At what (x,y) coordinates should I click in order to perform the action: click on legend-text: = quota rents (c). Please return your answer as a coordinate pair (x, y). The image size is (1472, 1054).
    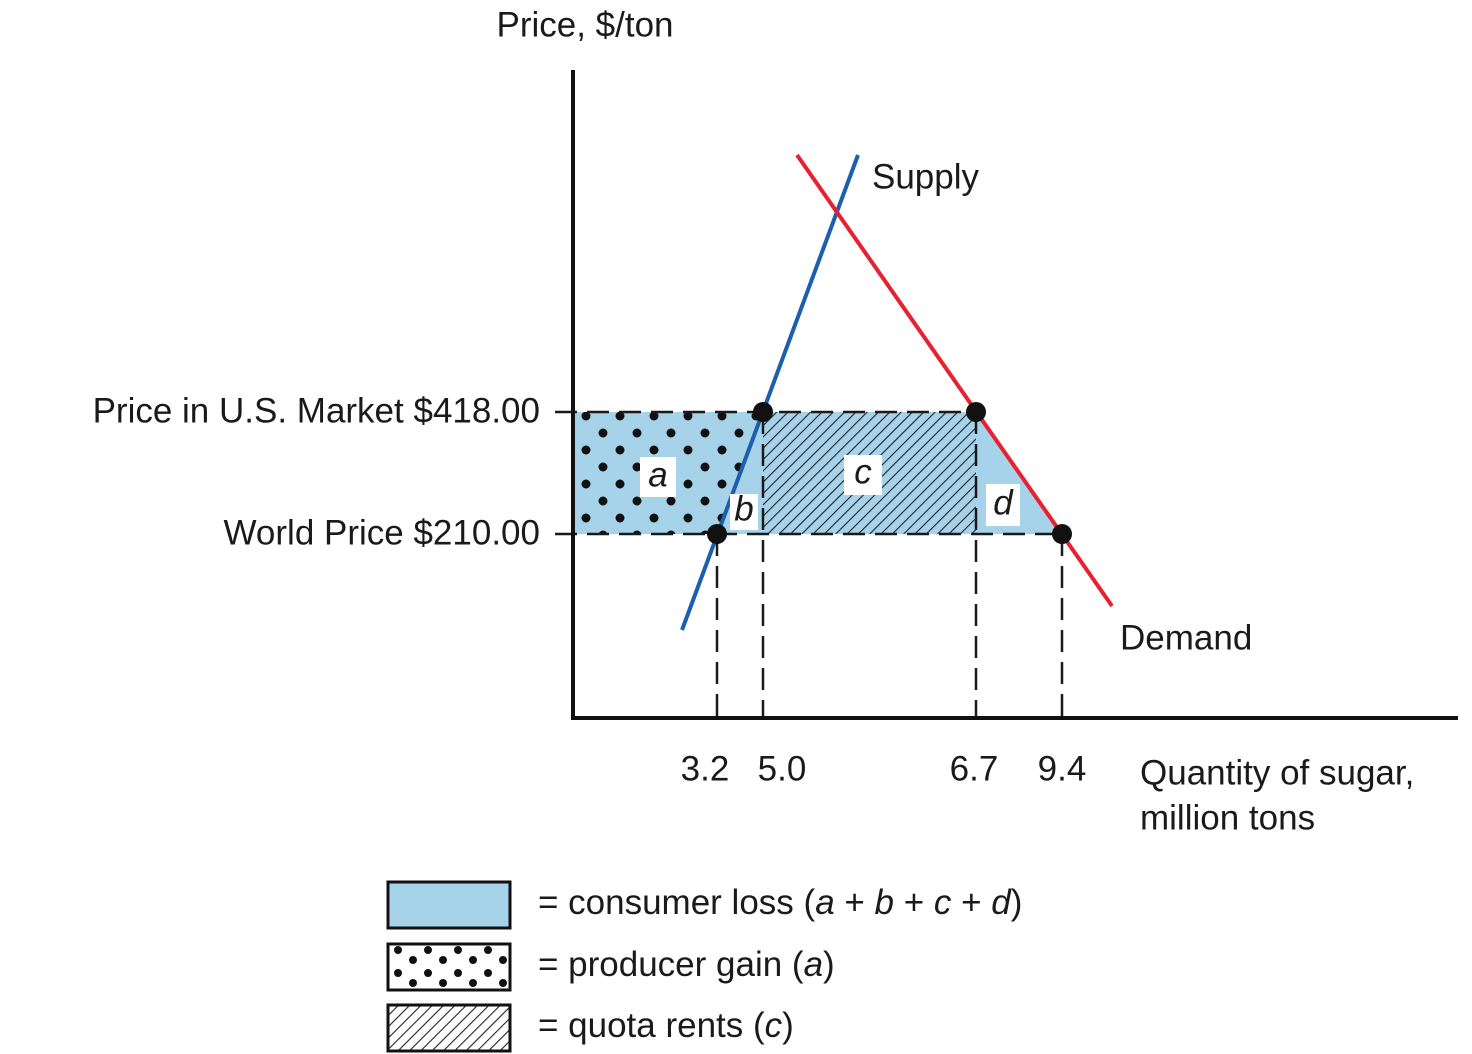
    Looking at the image, I should click on (666, 1025).